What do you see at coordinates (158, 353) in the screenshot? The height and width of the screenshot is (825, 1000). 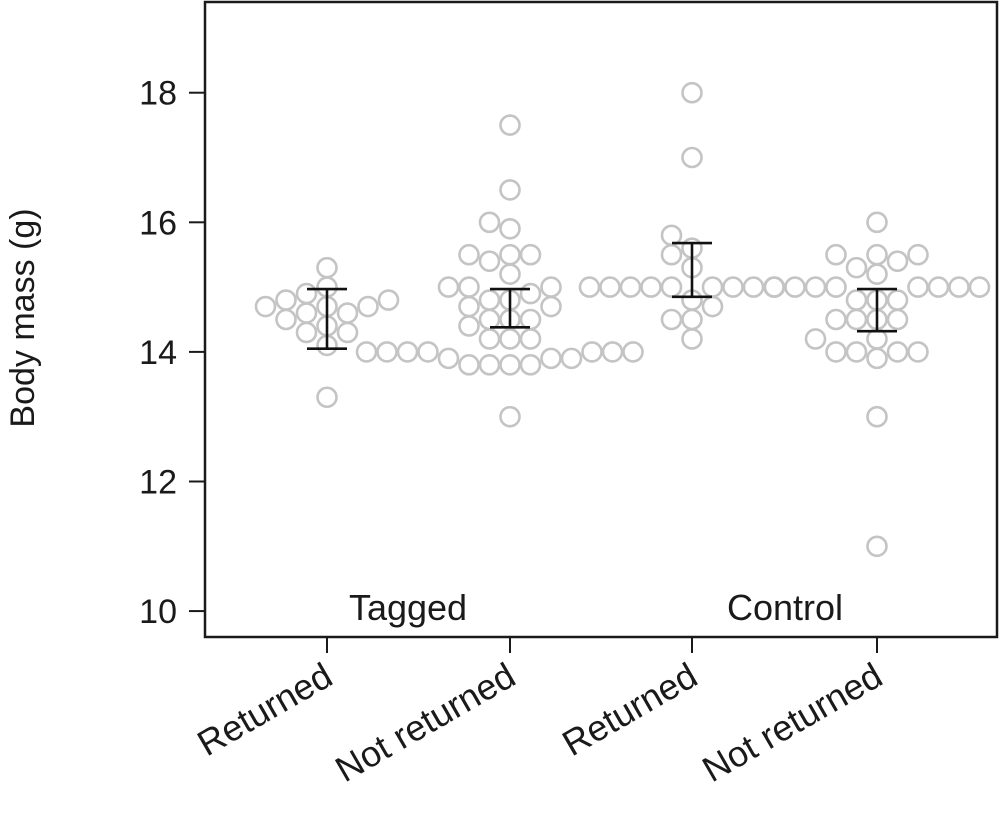 I see `y-tick-label: 14` at bounding box center [158, 353].